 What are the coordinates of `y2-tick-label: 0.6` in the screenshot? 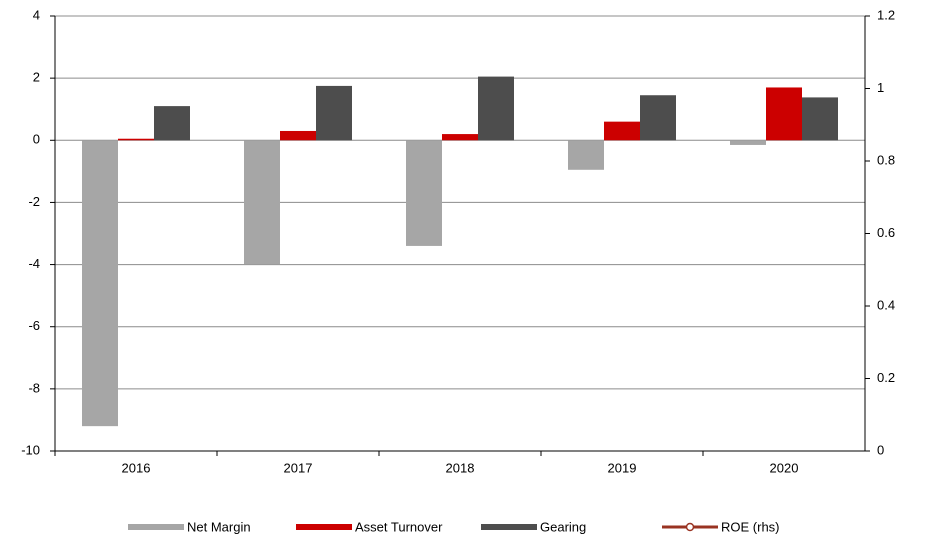 It's located at (886, 232).